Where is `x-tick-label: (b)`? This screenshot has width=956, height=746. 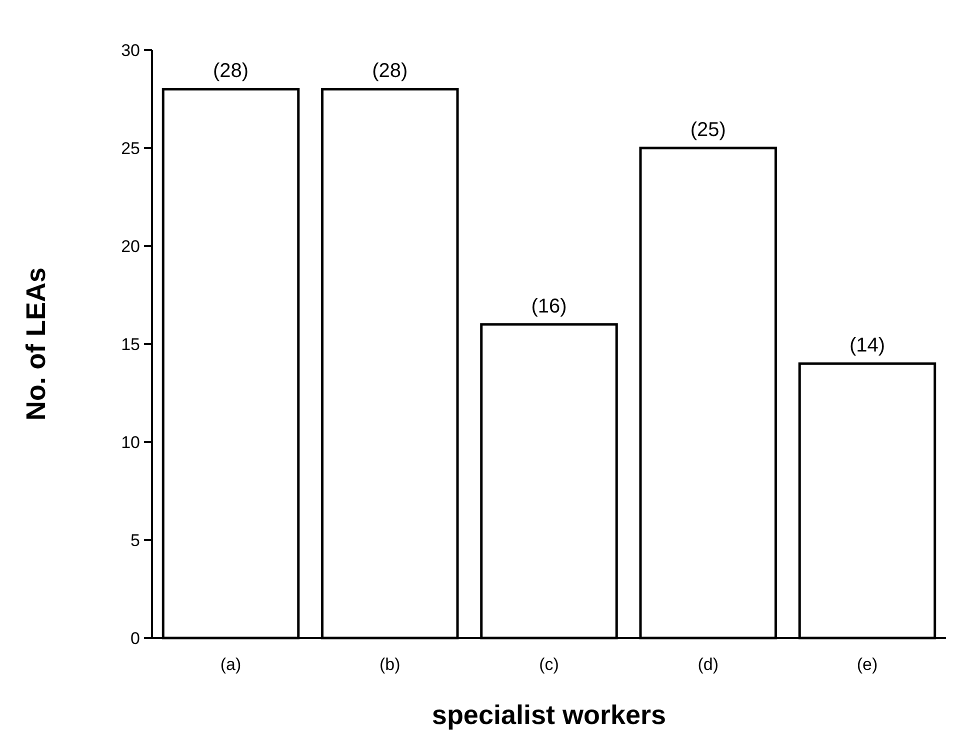 x-tick-label: (b) is located at coordinates (389, 664).